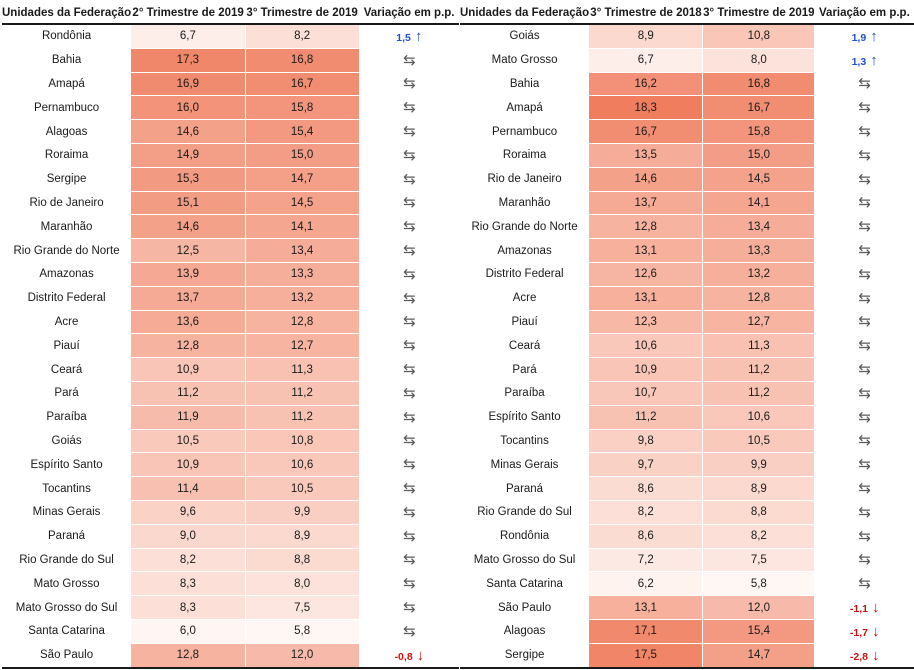 The image size is (914, 670). Describe the element at coordinates (646, 203) in the screenshot. I see `value-period-a: 13,7` at that location.